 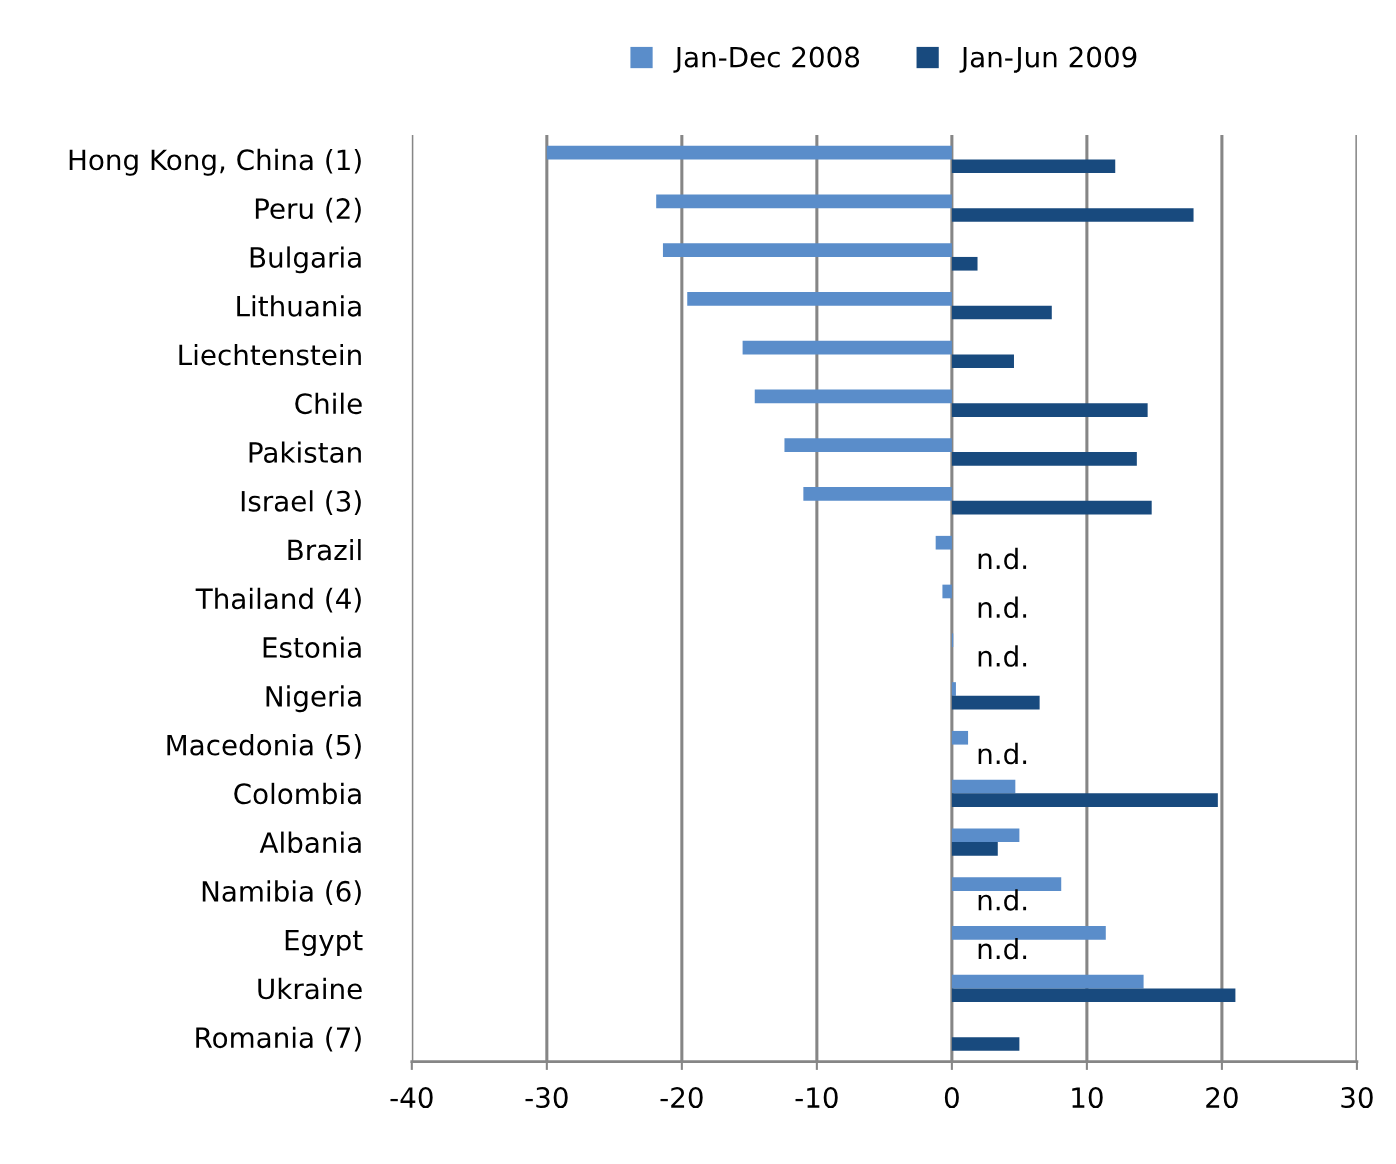 What do you see at coordinates (299, 306) in the screenshot?
I see `y-tick-label: Lithuania` at bounding box center [299, 306].